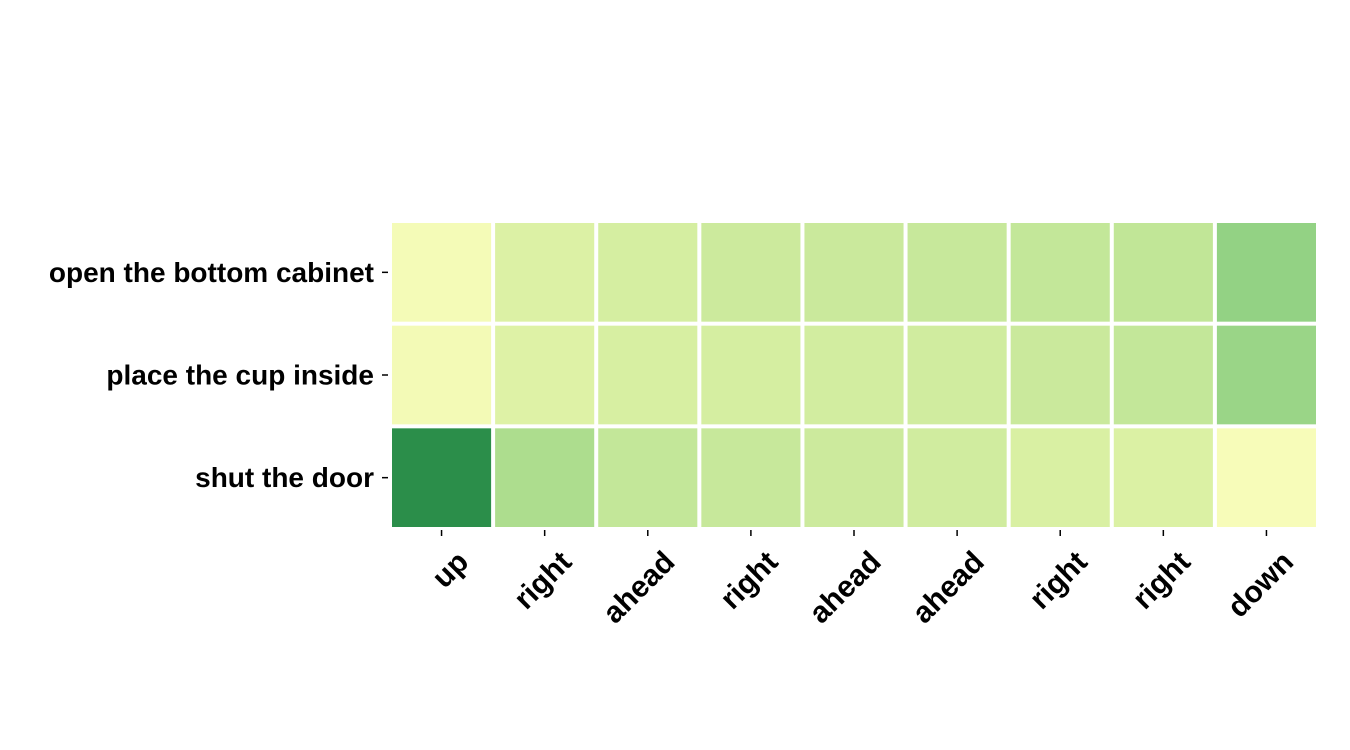 Image resolution: width=1350 pixels, height=750 pixels. I want to click on row-label-1: place the cup inside, so click(240, 375).